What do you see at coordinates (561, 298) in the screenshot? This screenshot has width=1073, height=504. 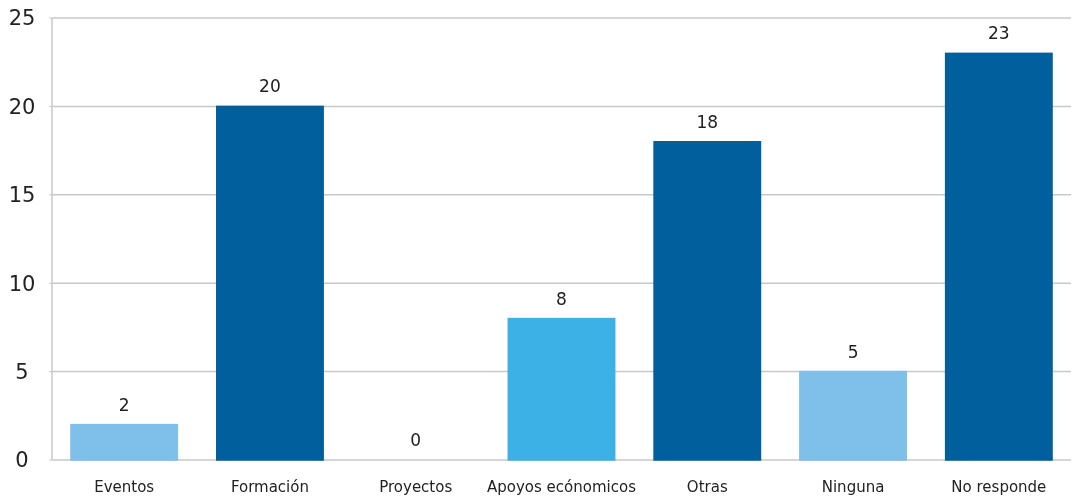 I see `data-label: 8` at bounding box center [561, 298].